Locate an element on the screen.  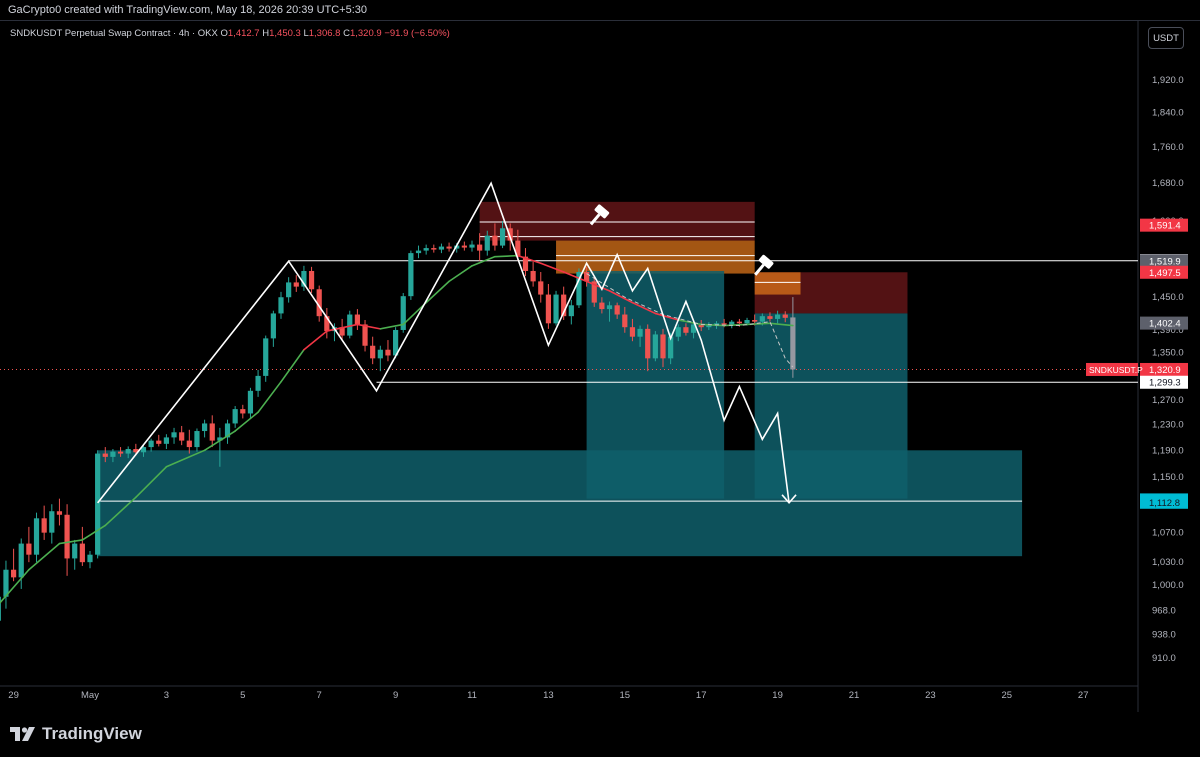
price-label: 1,299.3 is located at coordinates (1165, 383).